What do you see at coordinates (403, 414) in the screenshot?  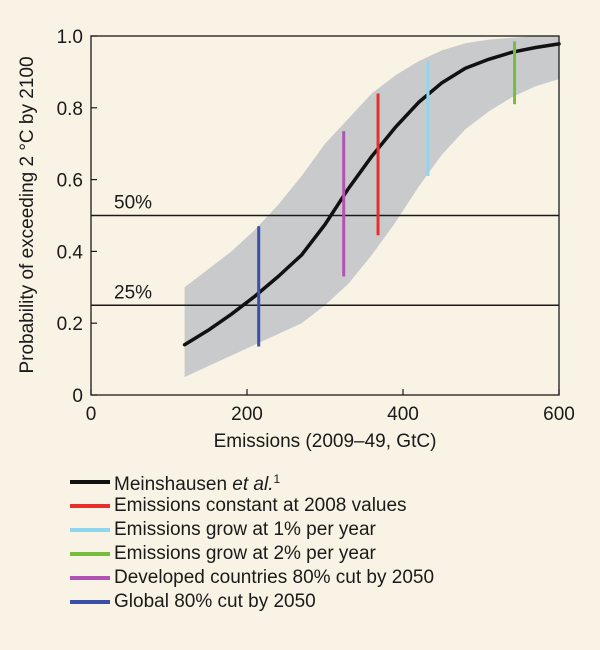 I see `x-tick-label: 400` at bounding box center [403, 414].